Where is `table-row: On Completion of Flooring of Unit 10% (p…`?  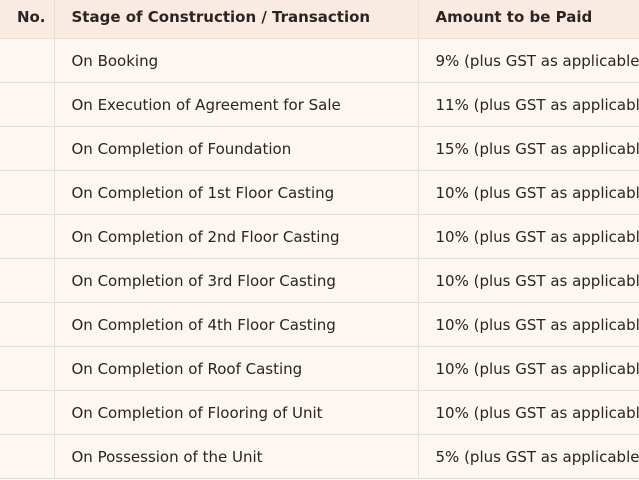 table-row: On Completion of Flooring of Unit 10% (p… is located at coordinates (319, 412).